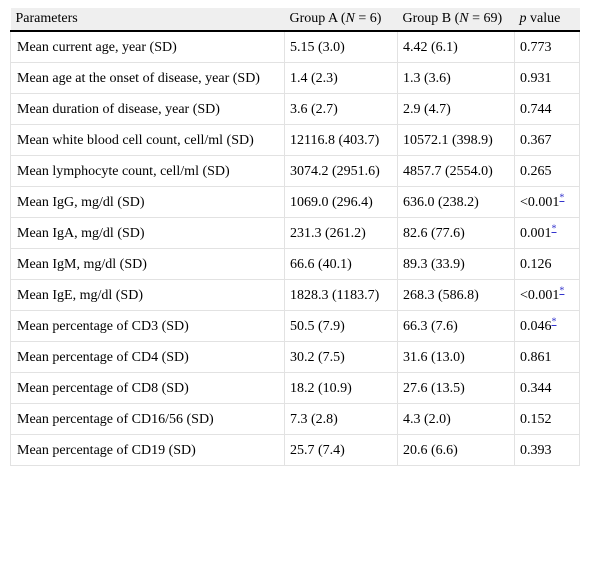  What do you see at coordinates (147, 450) in the screenshot?
I see `cell-parameter: Mean percentage of CD19 (SD)` at bounding box center [147, 450].